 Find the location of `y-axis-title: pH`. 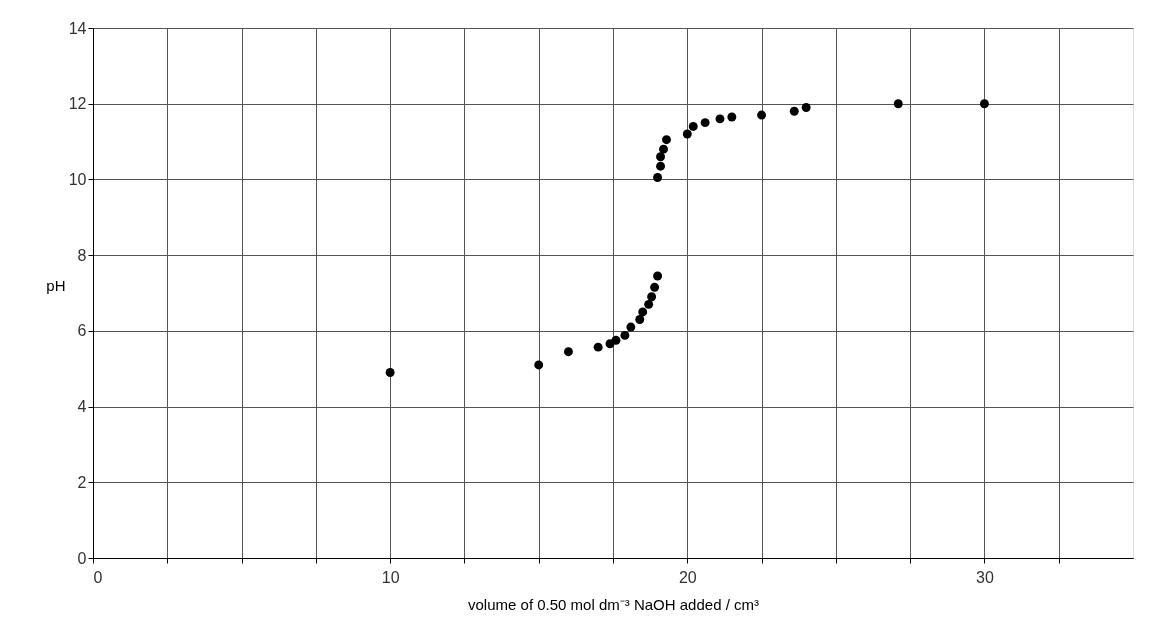

y-axis-title: pH is located at coordinates (56, 285).